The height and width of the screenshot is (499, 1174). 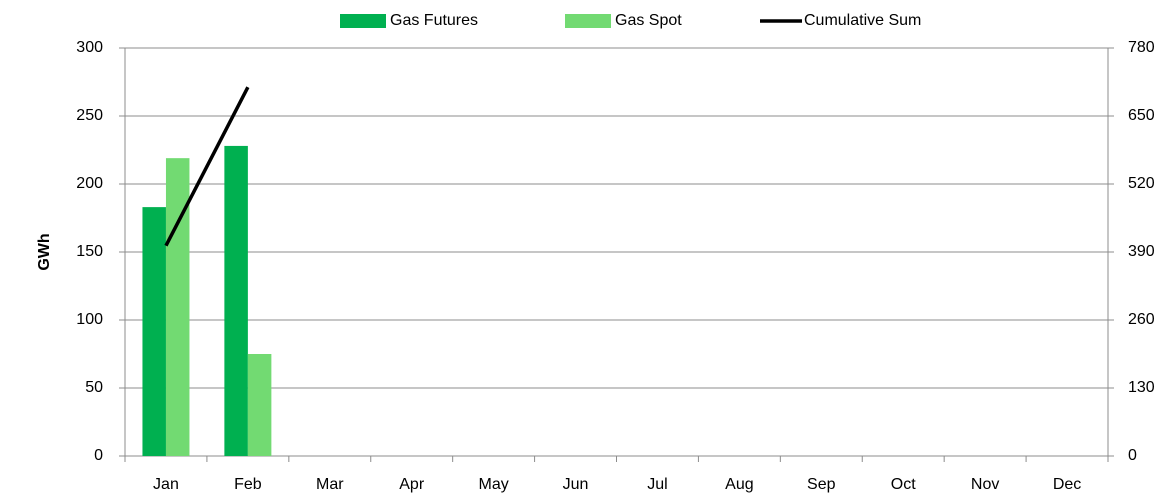 What do you see at coordinates (412, 484) in the screenshot?
I see `x-tick-label: Apr` at bounding box center [412, 484].